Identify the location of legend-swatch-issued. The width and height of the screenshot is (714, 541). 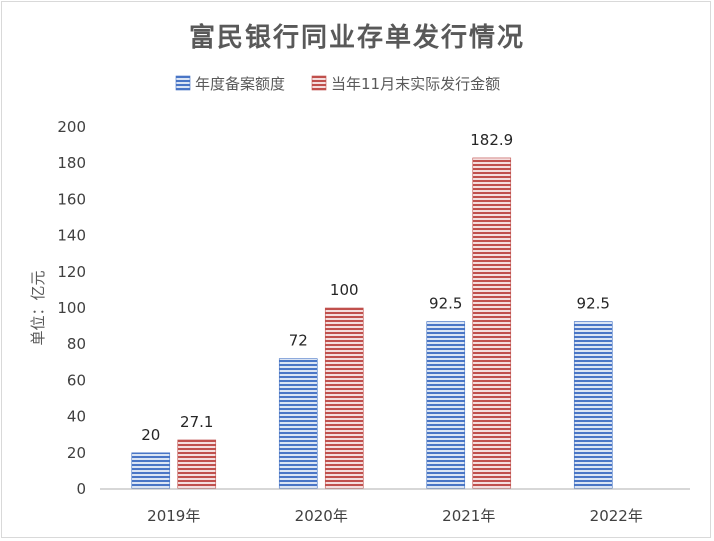
(319, 83).